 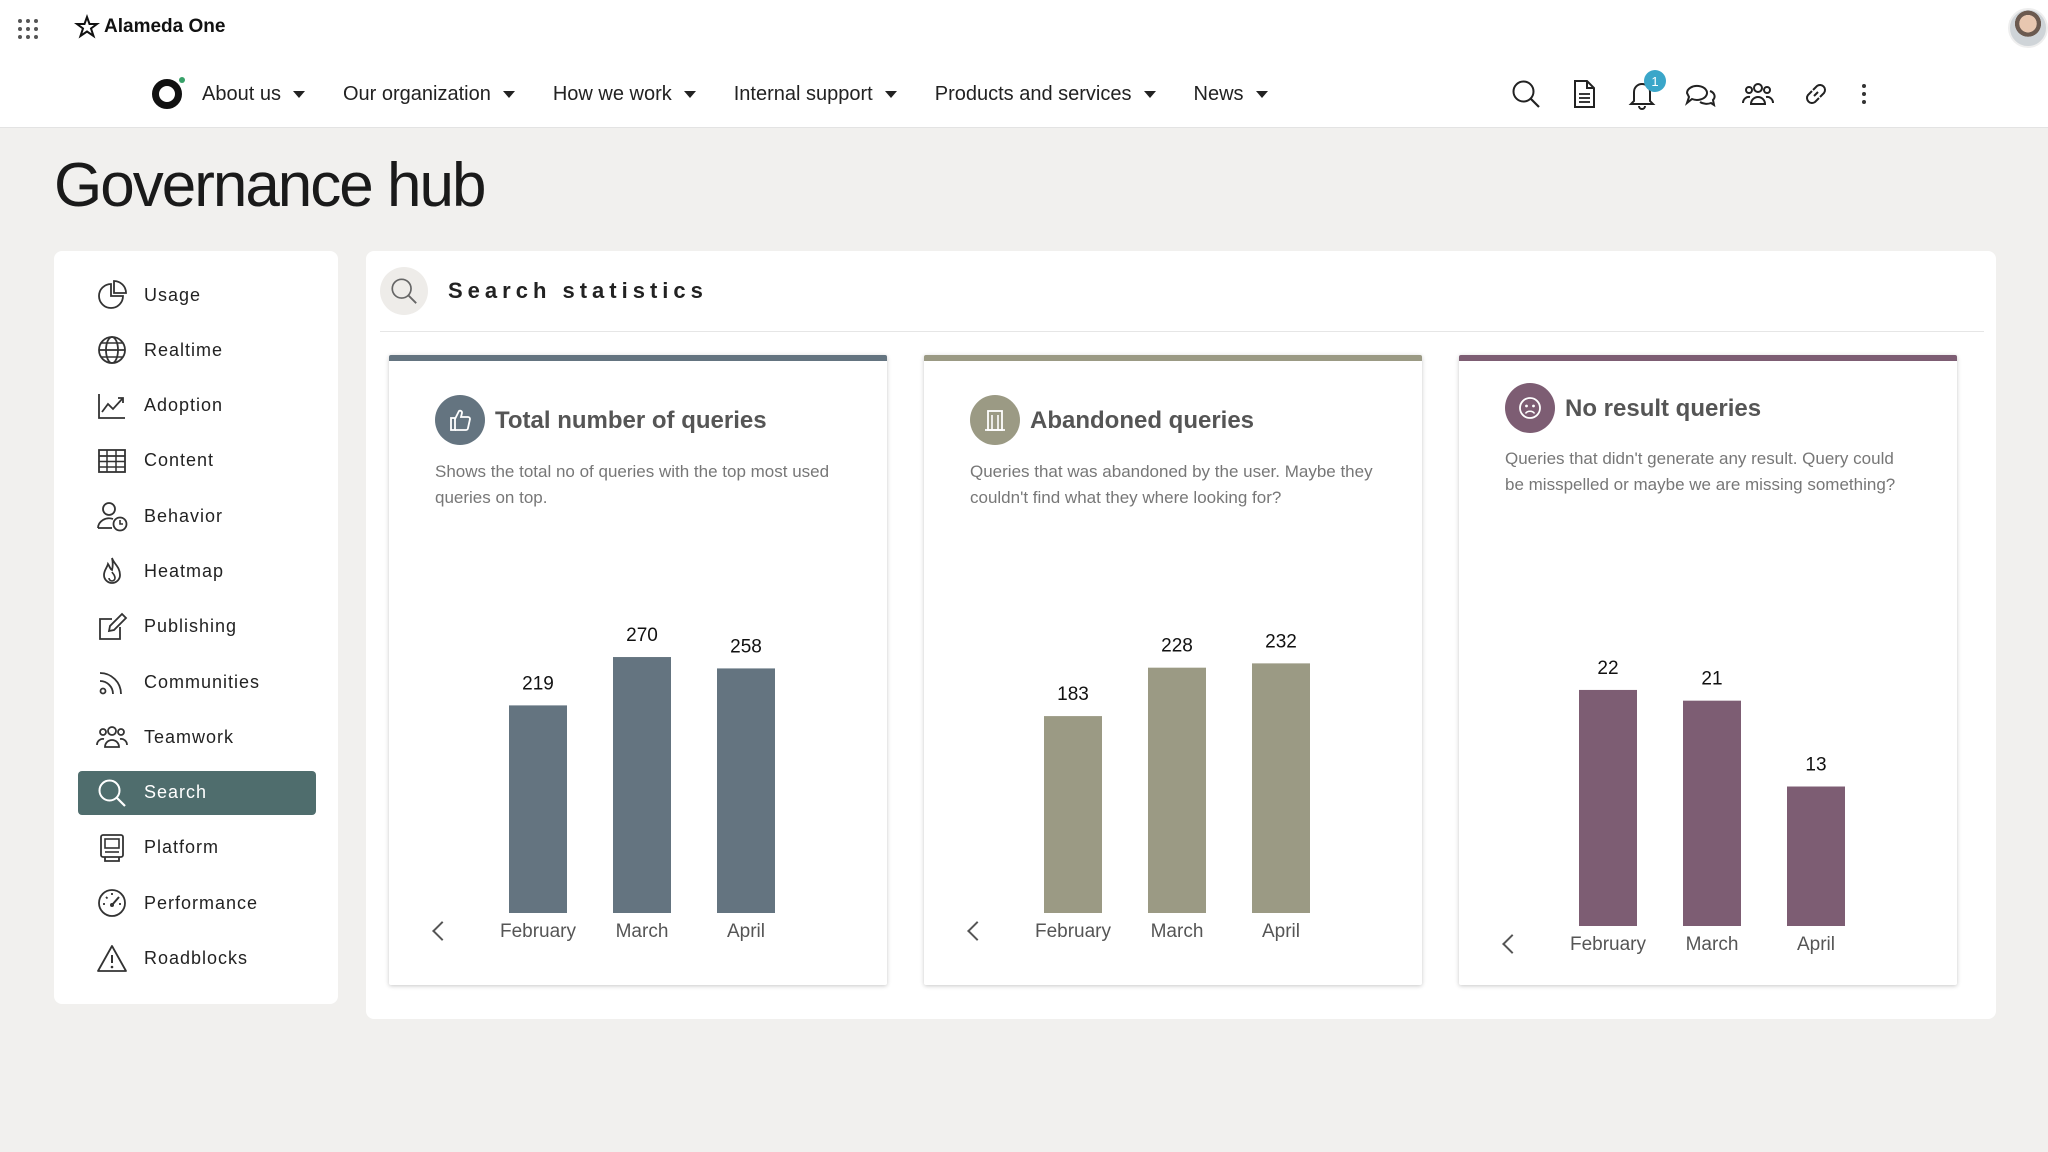 I want to click on sidebar-item-label: Teamwork, so click(x=189, y=736).